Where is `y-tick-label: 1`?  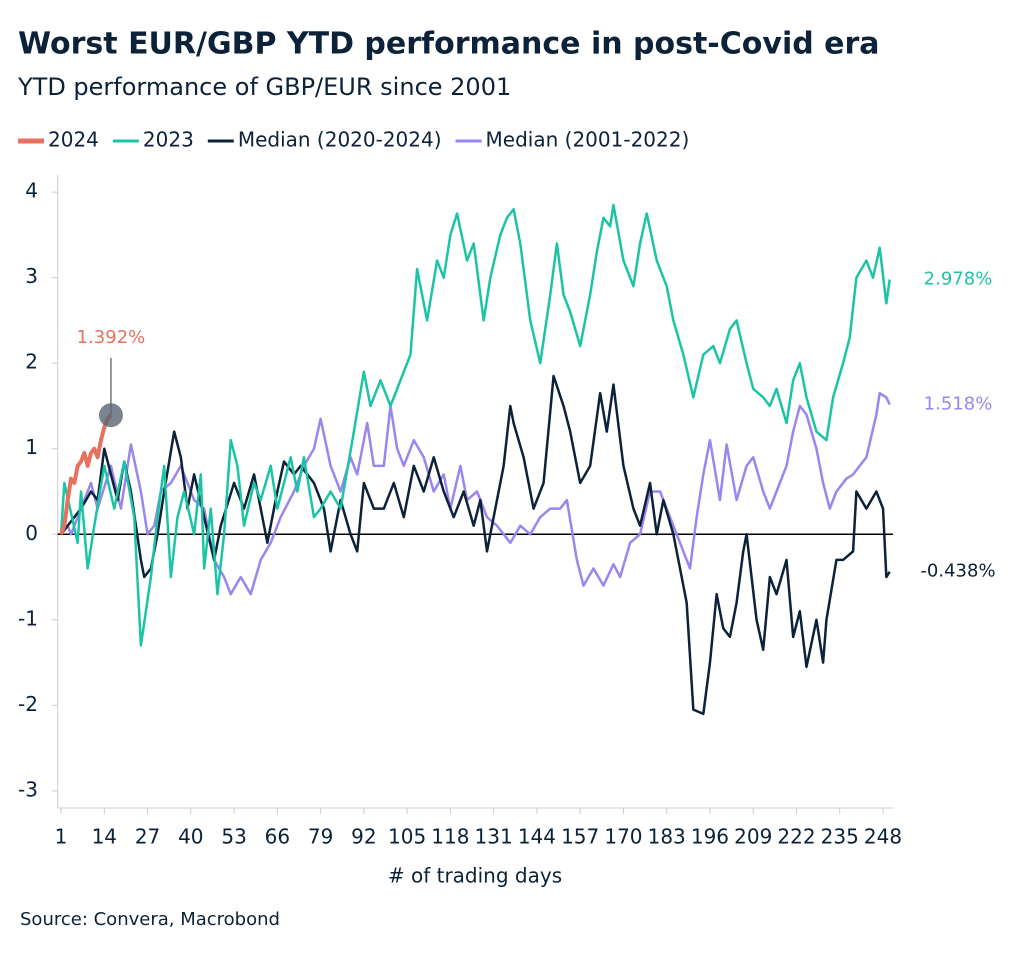 y-tick-label: 1 is located at coordinates (31, 447).